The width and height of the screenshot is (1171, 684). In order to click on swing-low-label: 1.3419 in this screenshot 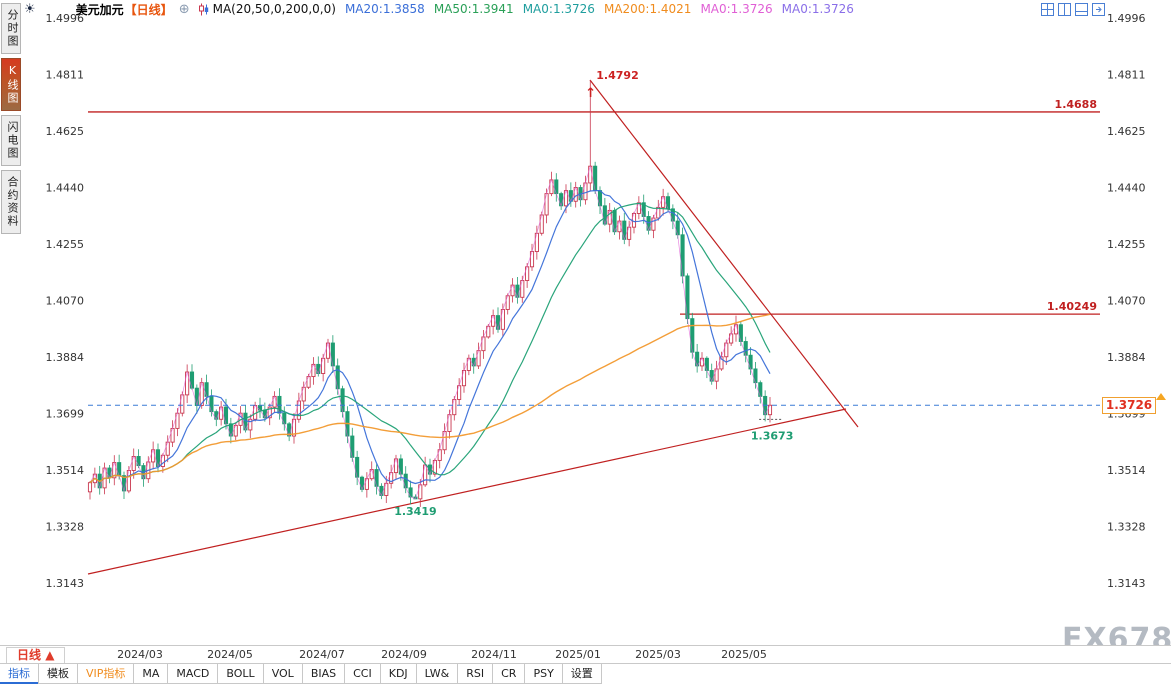, I will do `click(415, 511)`.